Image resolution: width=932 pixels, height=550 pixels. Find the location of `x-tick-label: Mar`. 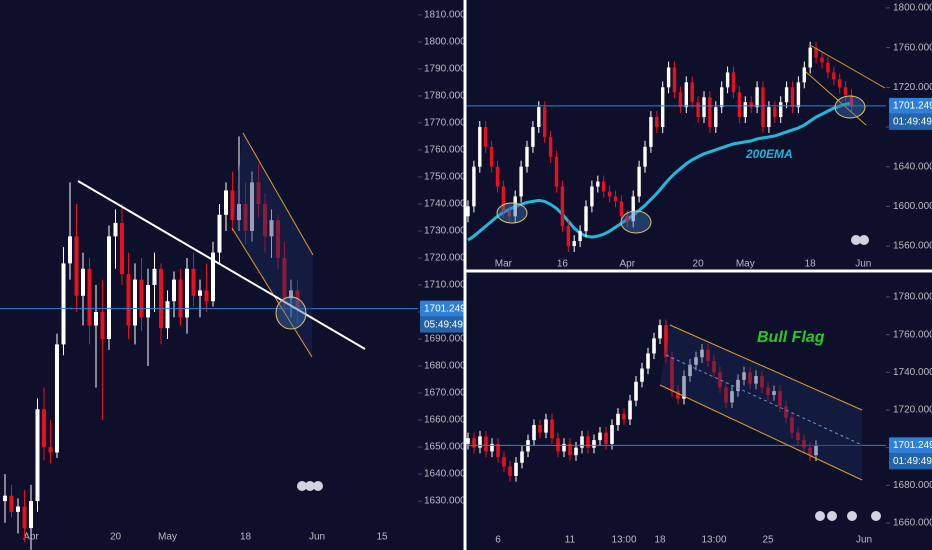

x-tick-label: Mar is located at coordinates (504, 264).